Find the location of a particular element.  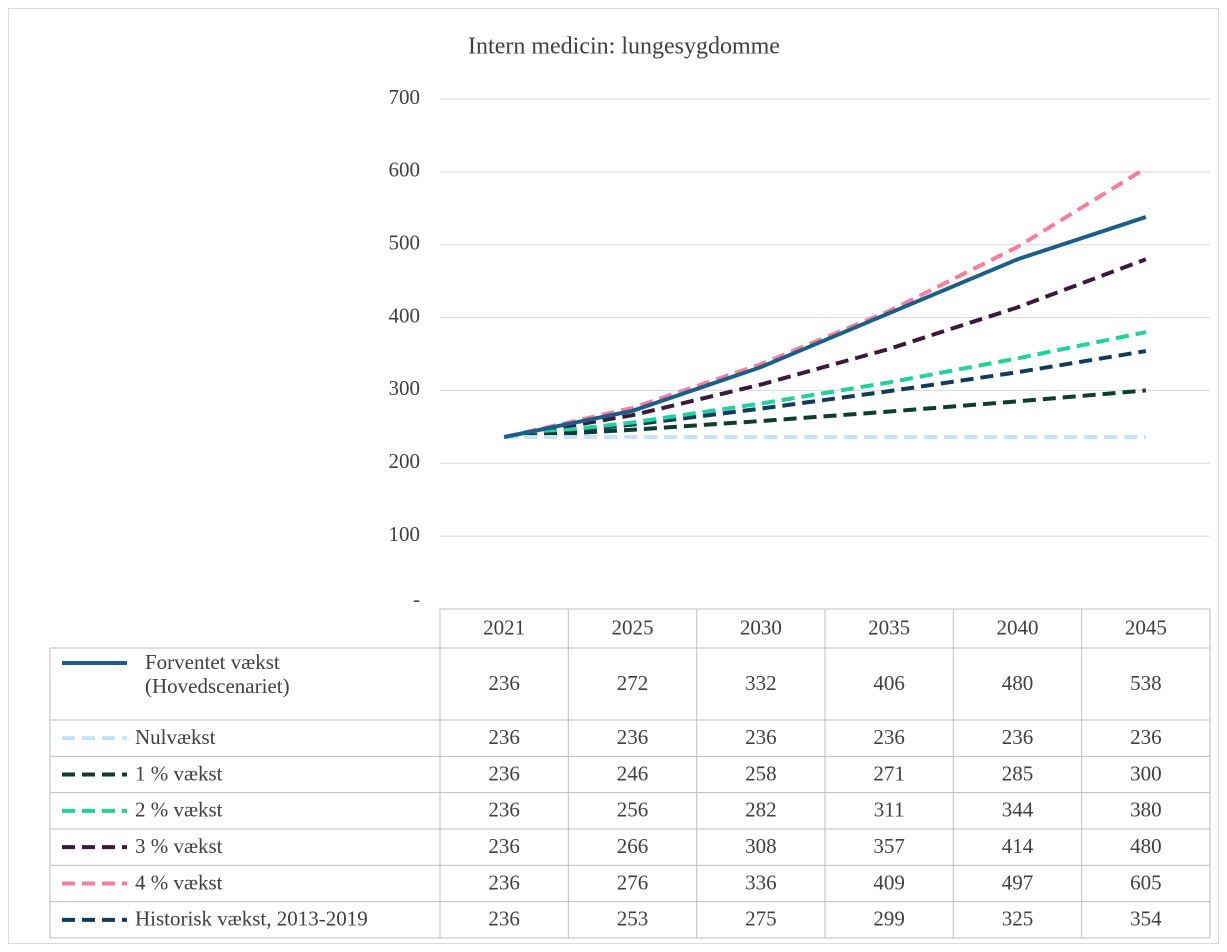

table-value: 406 is located at coordinates (889, 683).